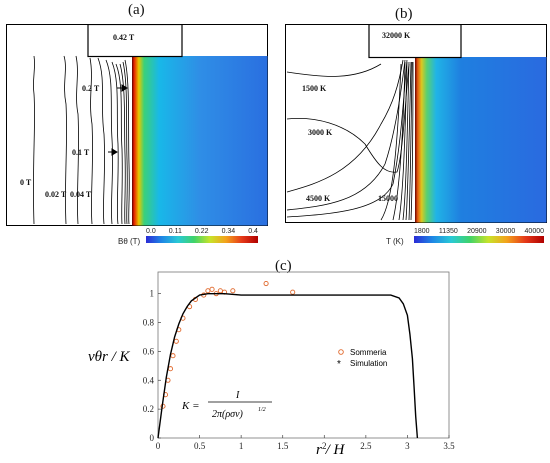  I want to click on colorbar-a-tick: 0.22, so click(201, 231).